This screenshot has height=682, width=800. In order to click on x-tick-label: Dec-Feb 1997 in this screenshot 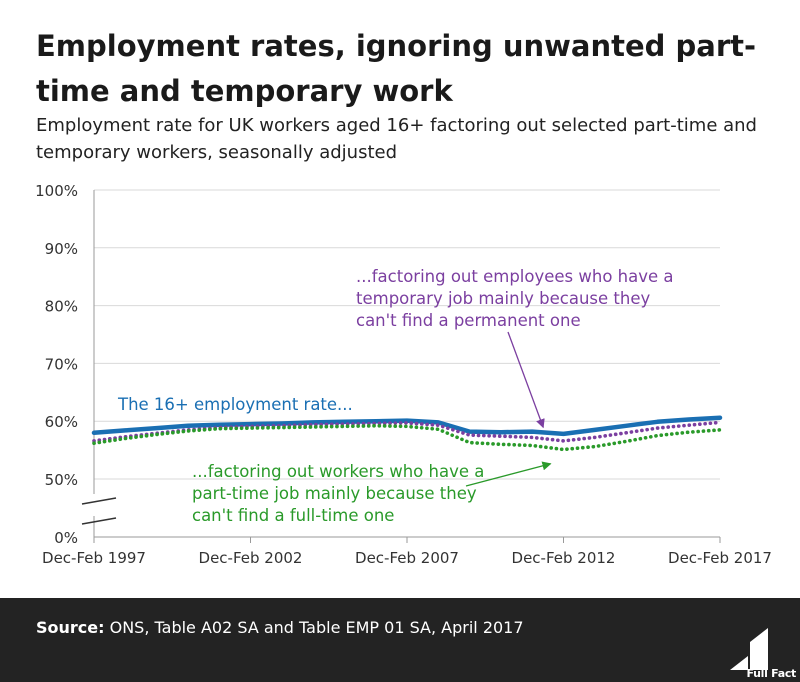, I will do `click(94, 558)`.